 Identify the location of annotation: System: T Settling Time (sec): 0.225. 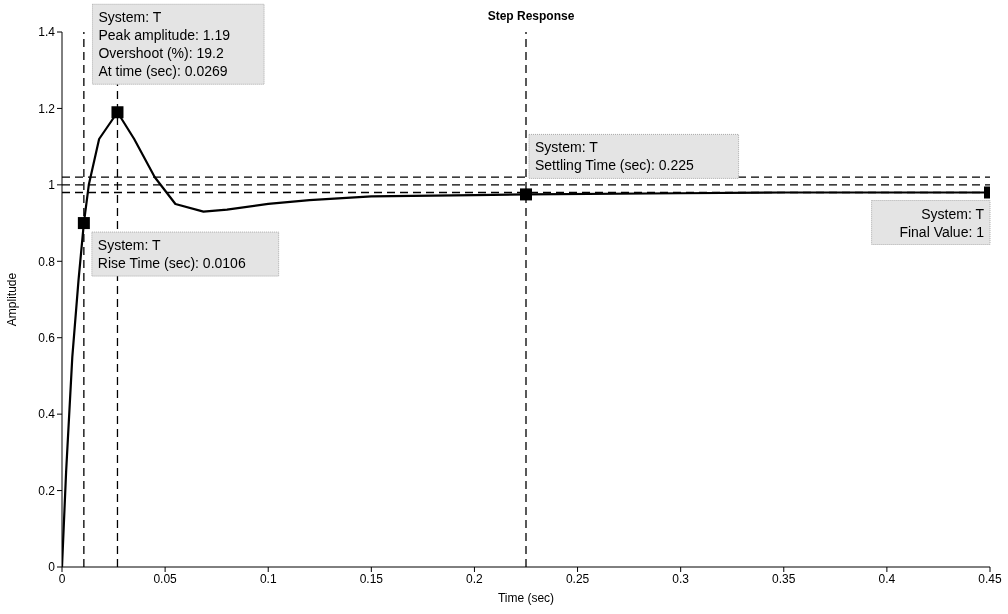
(614, 156).